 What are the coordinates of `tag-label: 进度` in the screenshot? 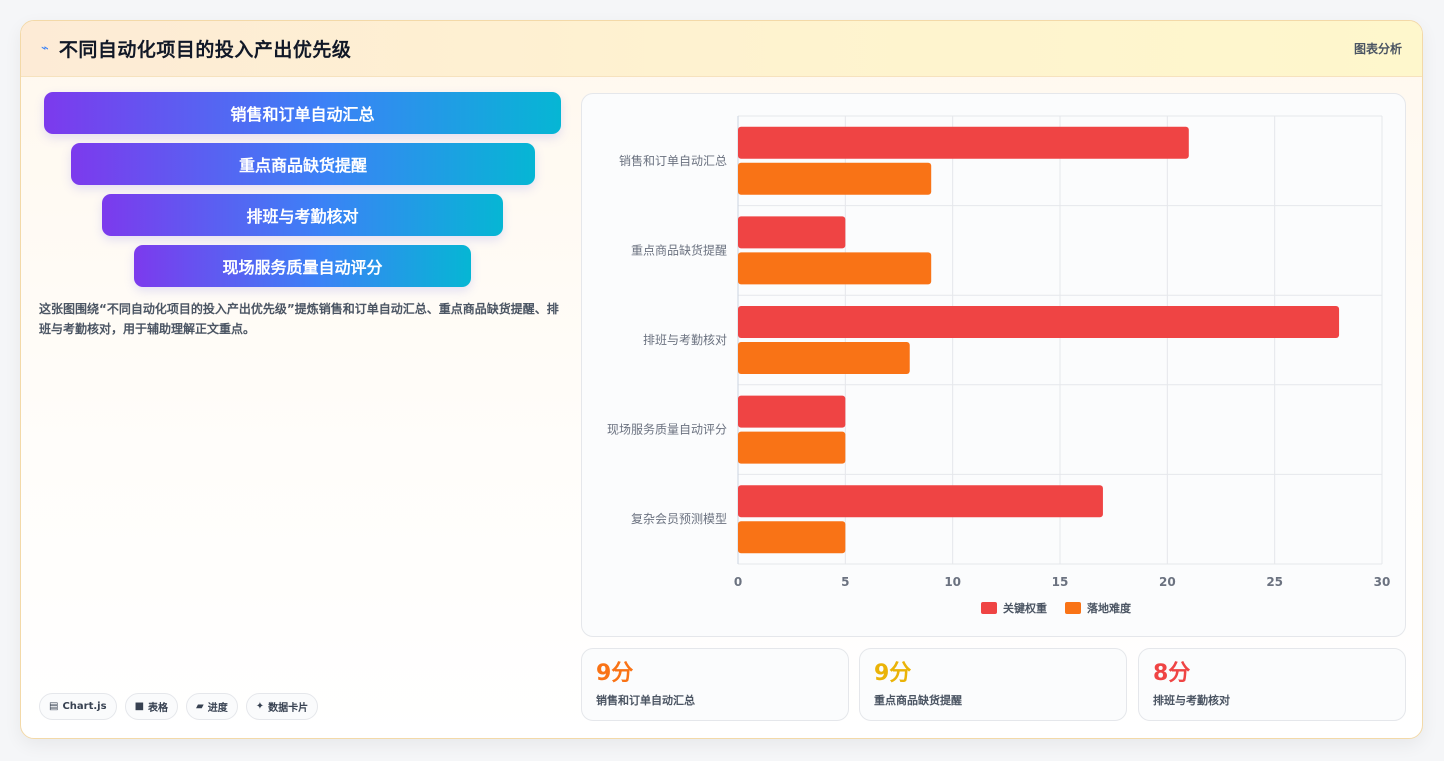 It's located at (217, 708).